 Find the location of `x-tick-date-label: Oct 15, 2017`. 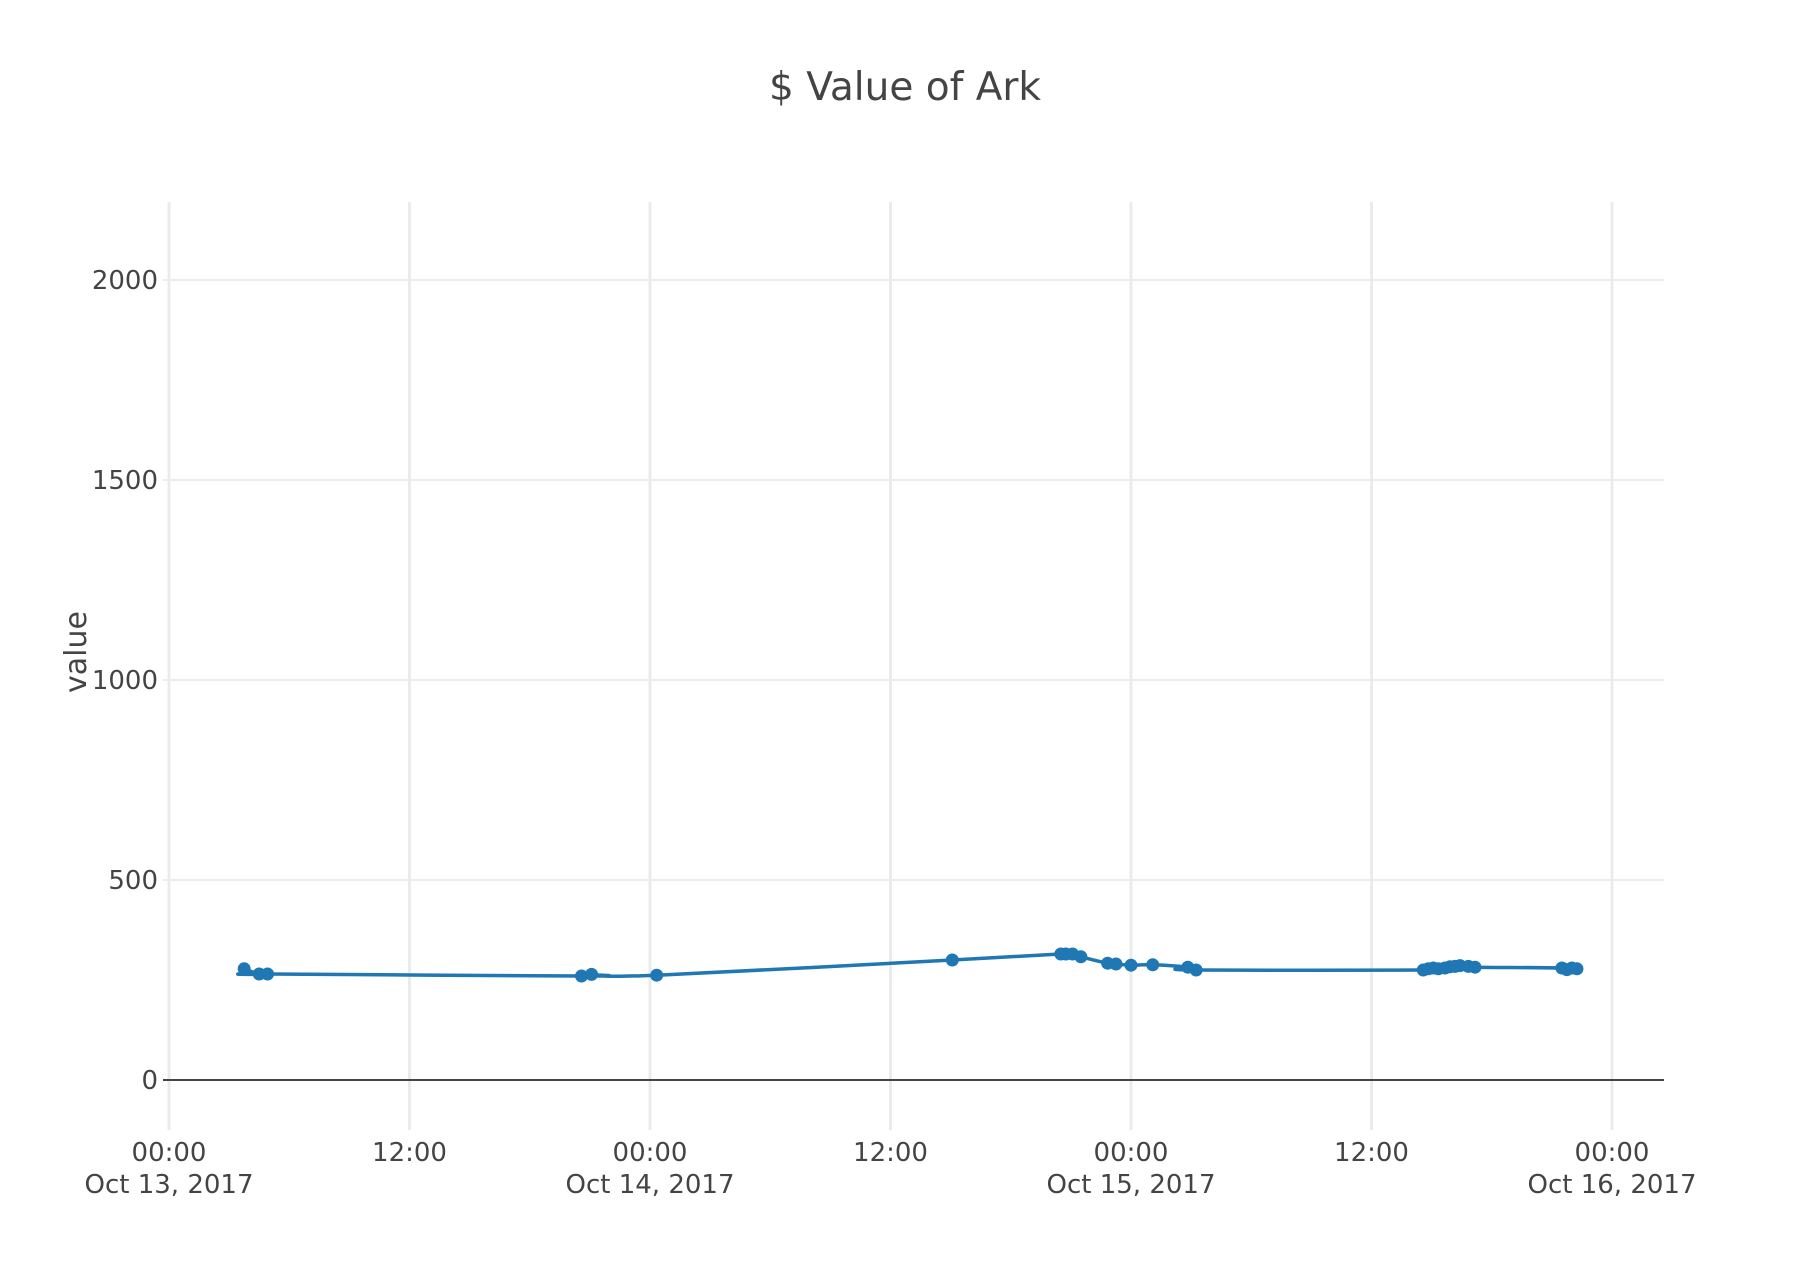

x-tick-date-label: Oct 15, 2017 is located at coordinates (1131, 1185).